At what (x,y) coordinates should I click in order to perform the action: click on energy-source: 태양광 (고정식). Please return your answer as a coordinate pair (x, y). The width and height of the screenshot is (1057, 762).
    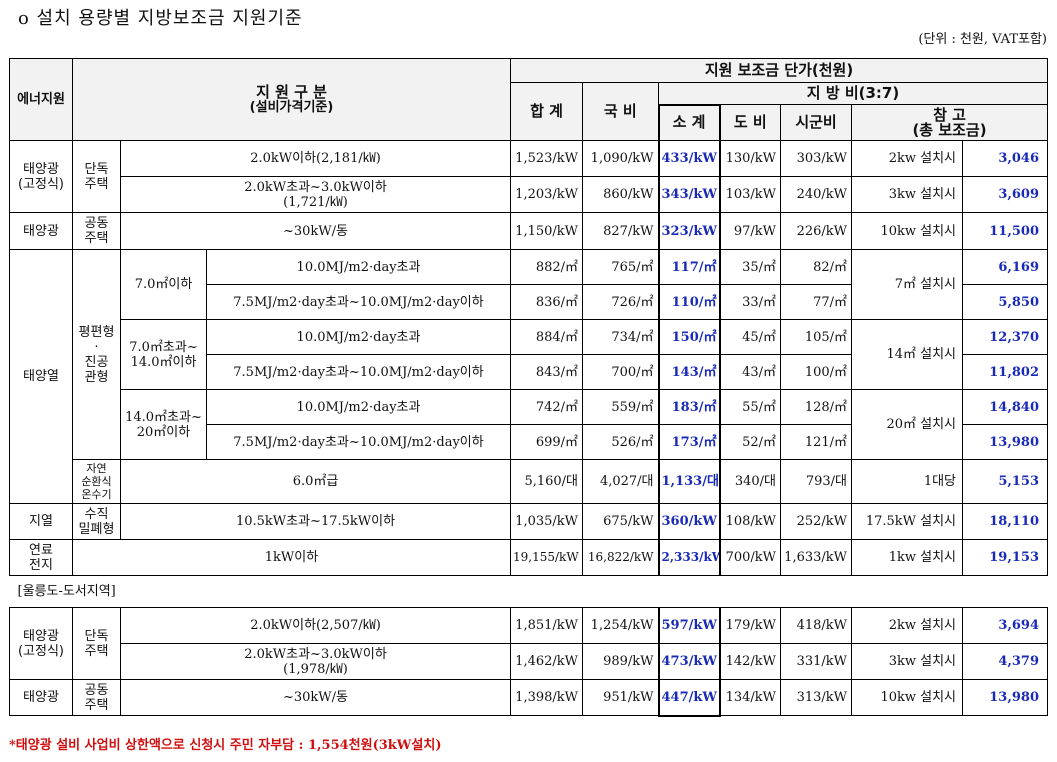
    Looking at the image, I should click on (41, 643).